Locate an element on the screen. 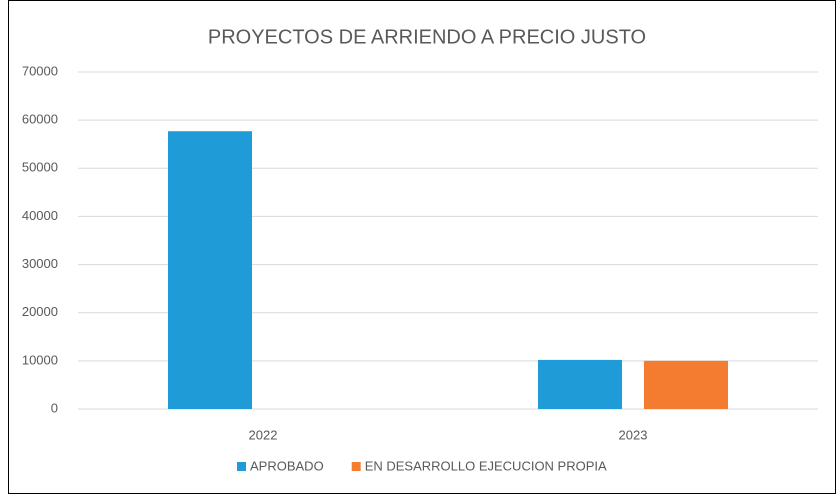 The image size is (837, 495). y-tick-label: 60000 is located at coordinates (40, 119).